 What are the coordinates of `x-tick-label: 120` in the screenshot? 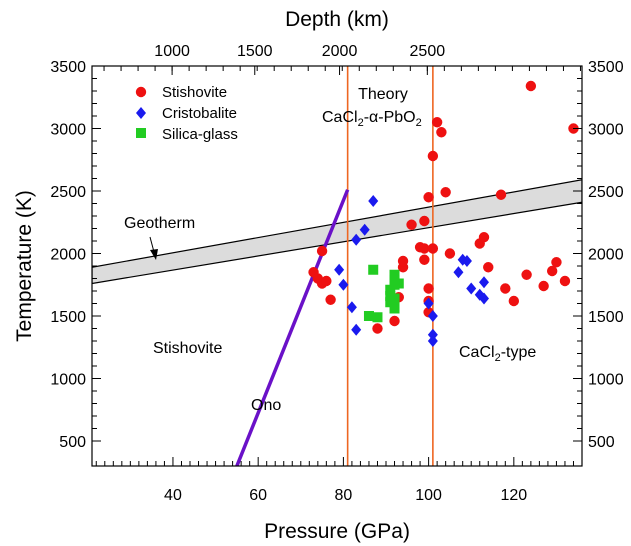 It's located at (513, 495).